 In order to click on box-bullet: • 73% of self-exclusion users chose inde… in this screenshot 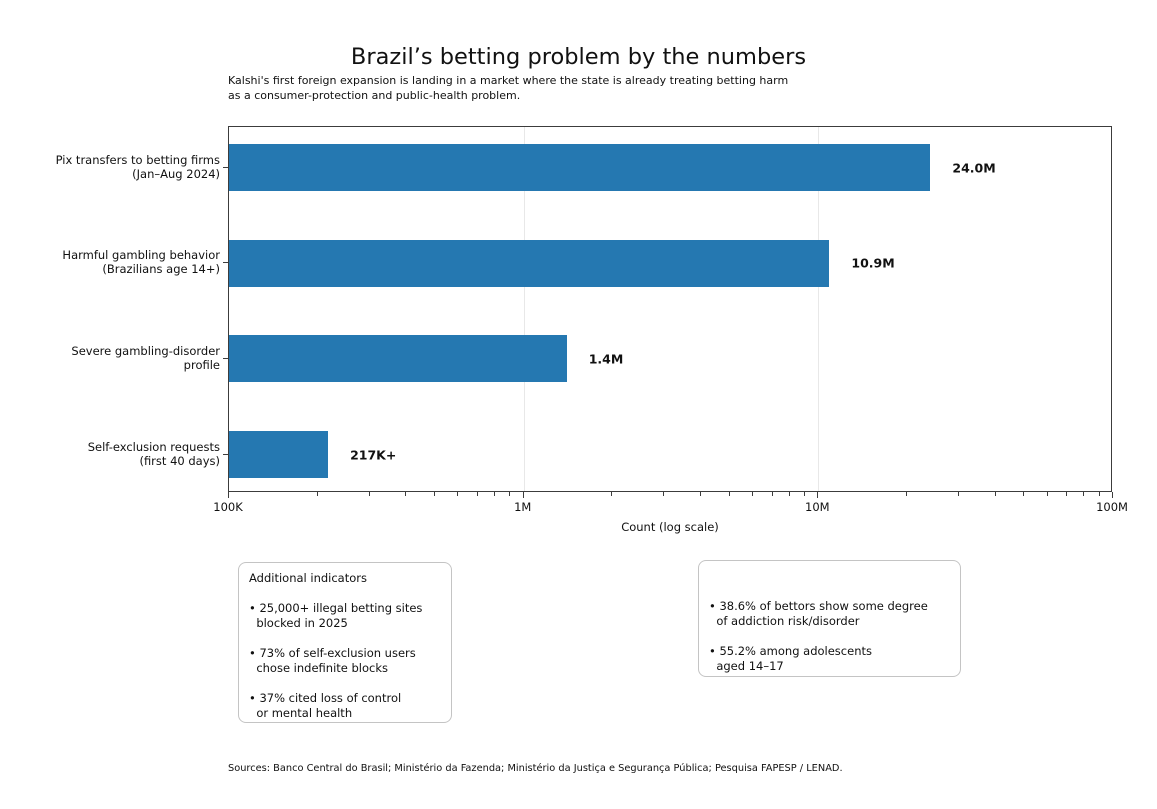, I will do `click(332, 660)`.